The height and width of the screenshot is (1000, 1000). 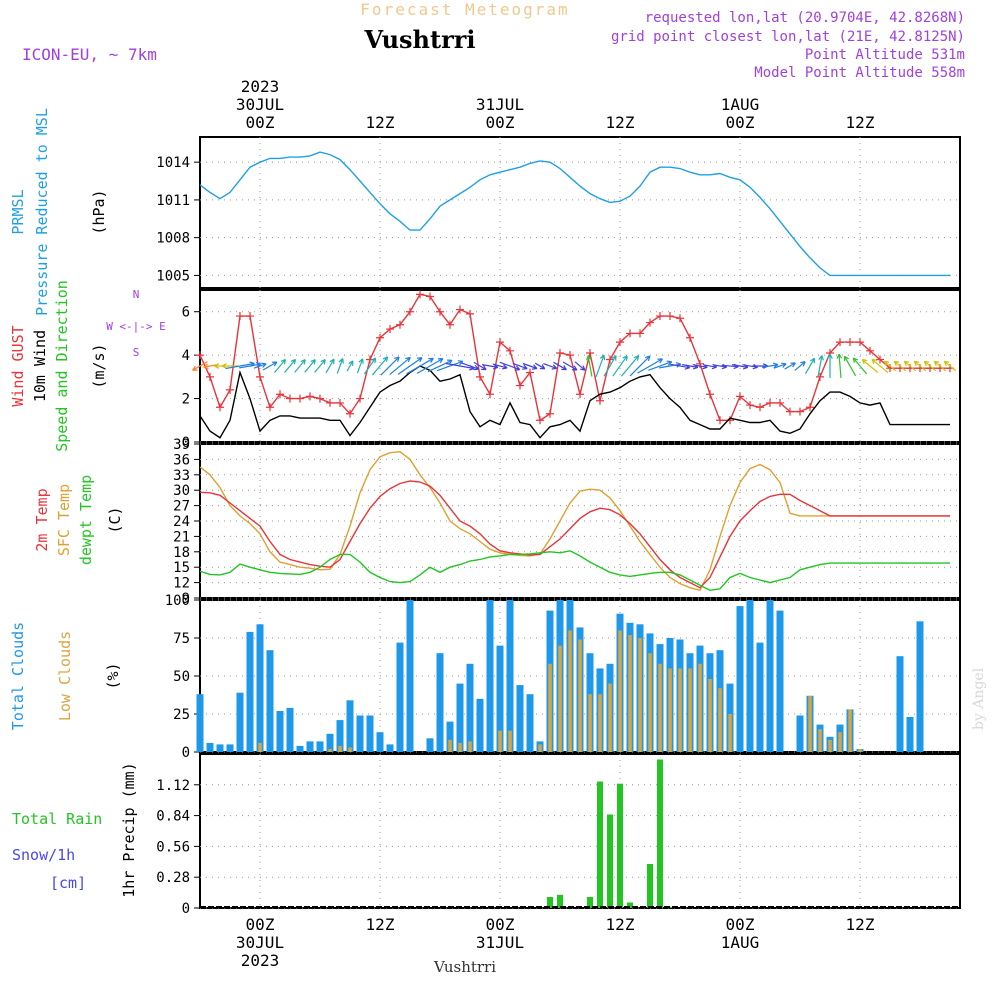 What do you see at coordinates (620, 122) in the screenshot?
I see `top-time-label: 12Z` at bounding box center [620, 122].